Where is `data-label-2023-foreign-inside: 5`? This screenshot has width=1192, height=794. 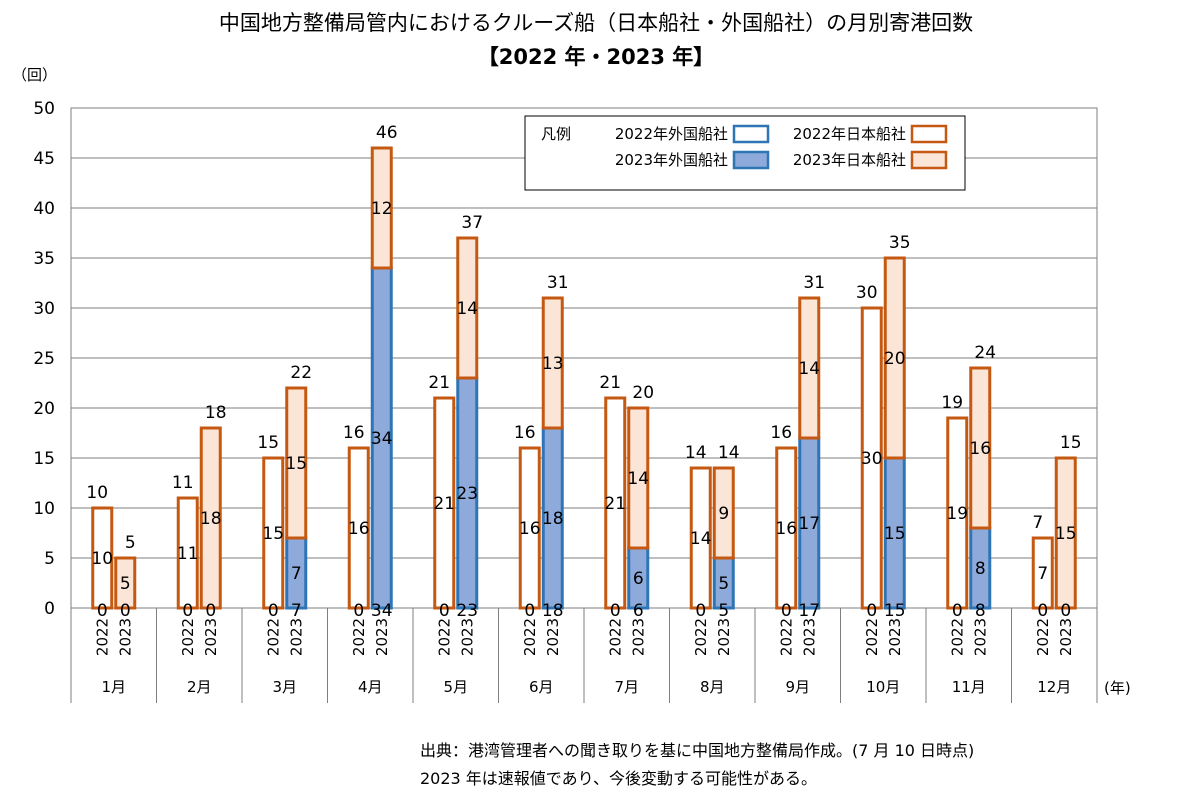
data-label-2023-foreign-inside: 5 is located at coordinates (723, 584).